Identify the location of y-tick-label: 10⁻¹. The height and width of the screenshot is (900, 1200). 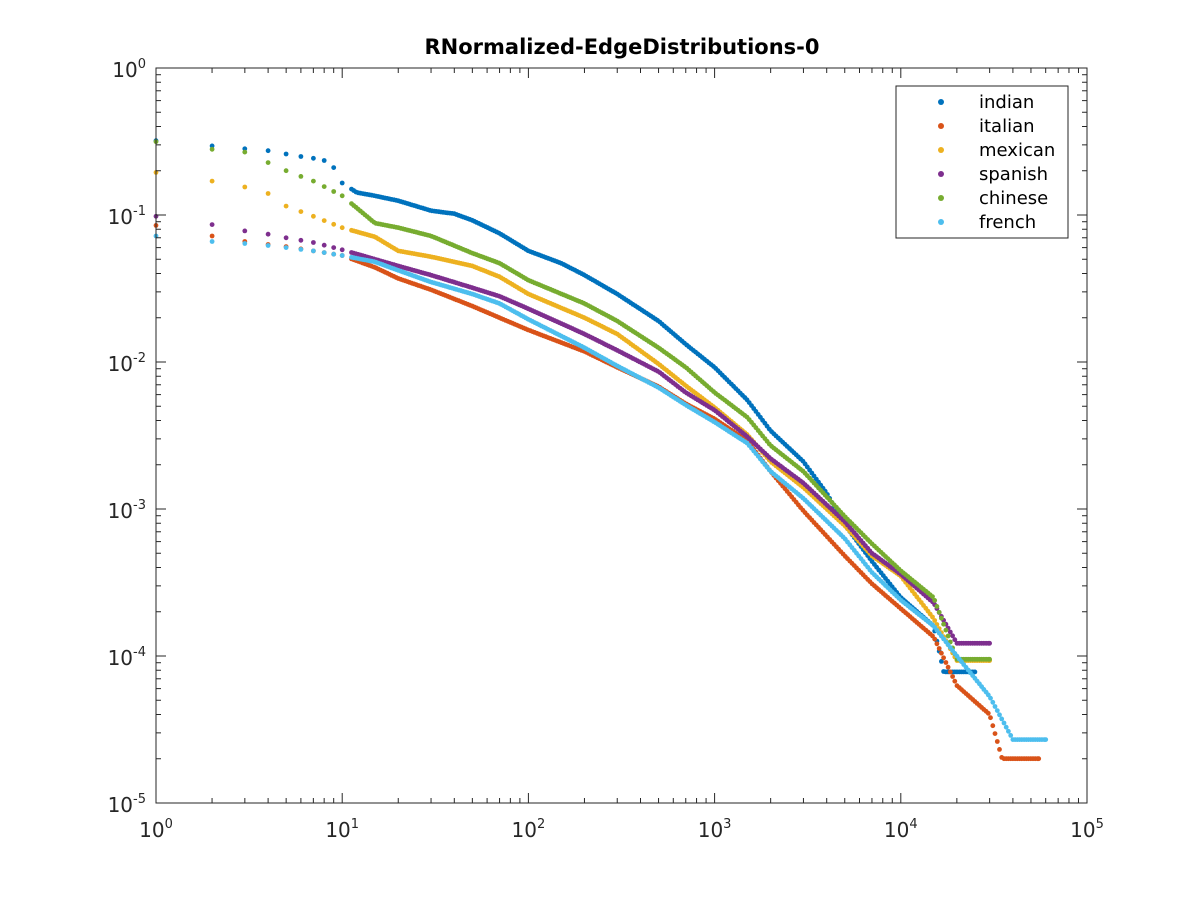
(127, 216).